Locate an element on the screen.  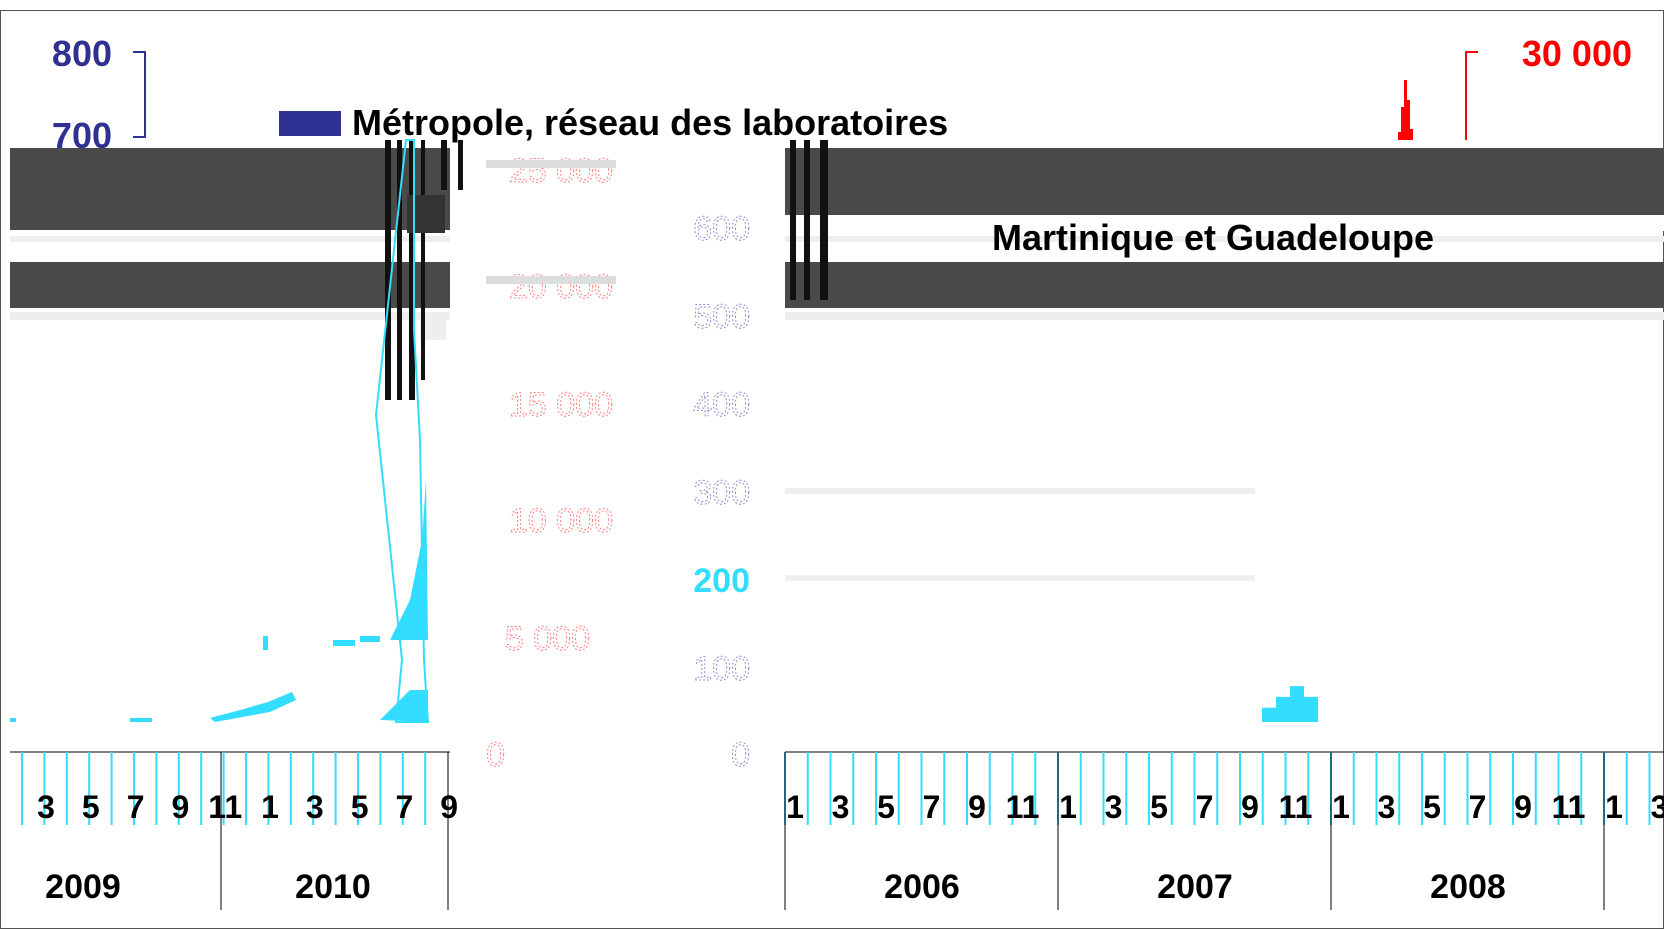
ghost-tick-blue: 600 is located at coordinates (721, 229).